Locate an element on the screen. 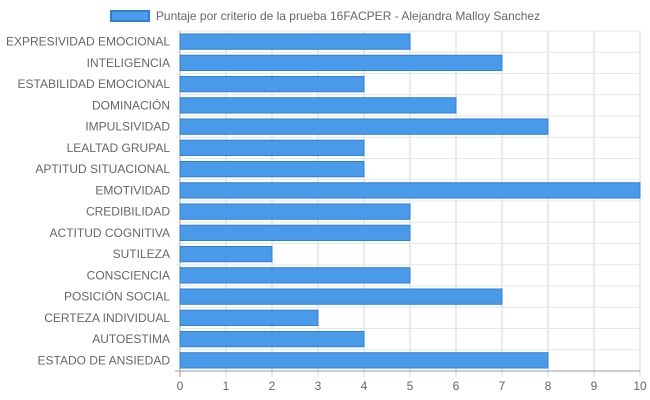  y-tick-label: DOMINACIÓN is located at coordinates (131, 104).